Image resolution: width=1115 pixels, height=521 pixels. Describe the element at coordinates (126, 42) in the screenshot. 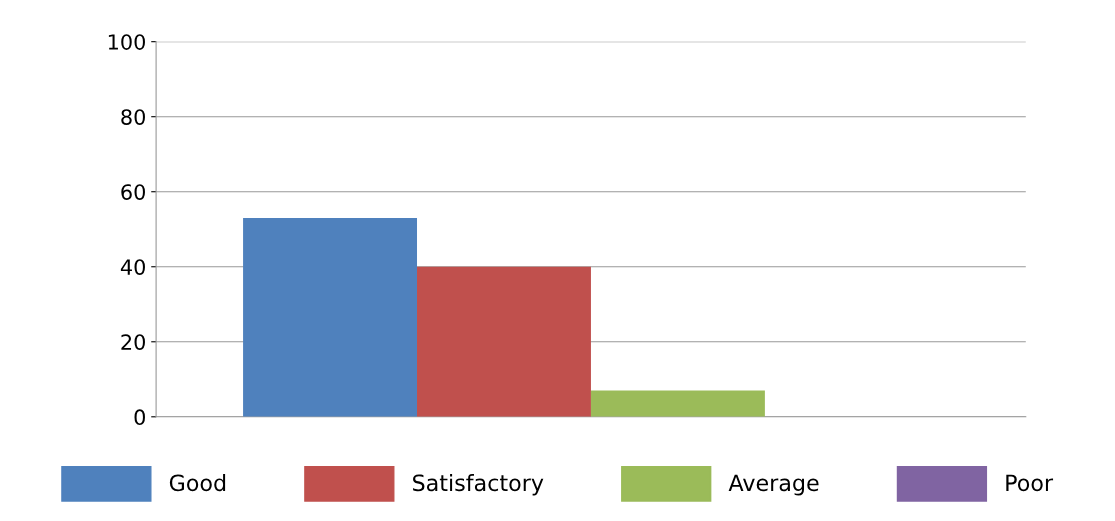

I see `y-tick-label: 100` at that location.